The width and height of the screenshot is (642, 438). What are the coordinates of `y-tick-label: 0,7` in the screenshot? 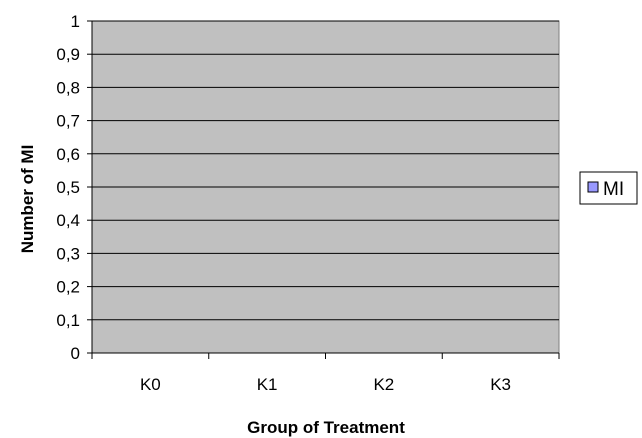 It's located at (68, 121).